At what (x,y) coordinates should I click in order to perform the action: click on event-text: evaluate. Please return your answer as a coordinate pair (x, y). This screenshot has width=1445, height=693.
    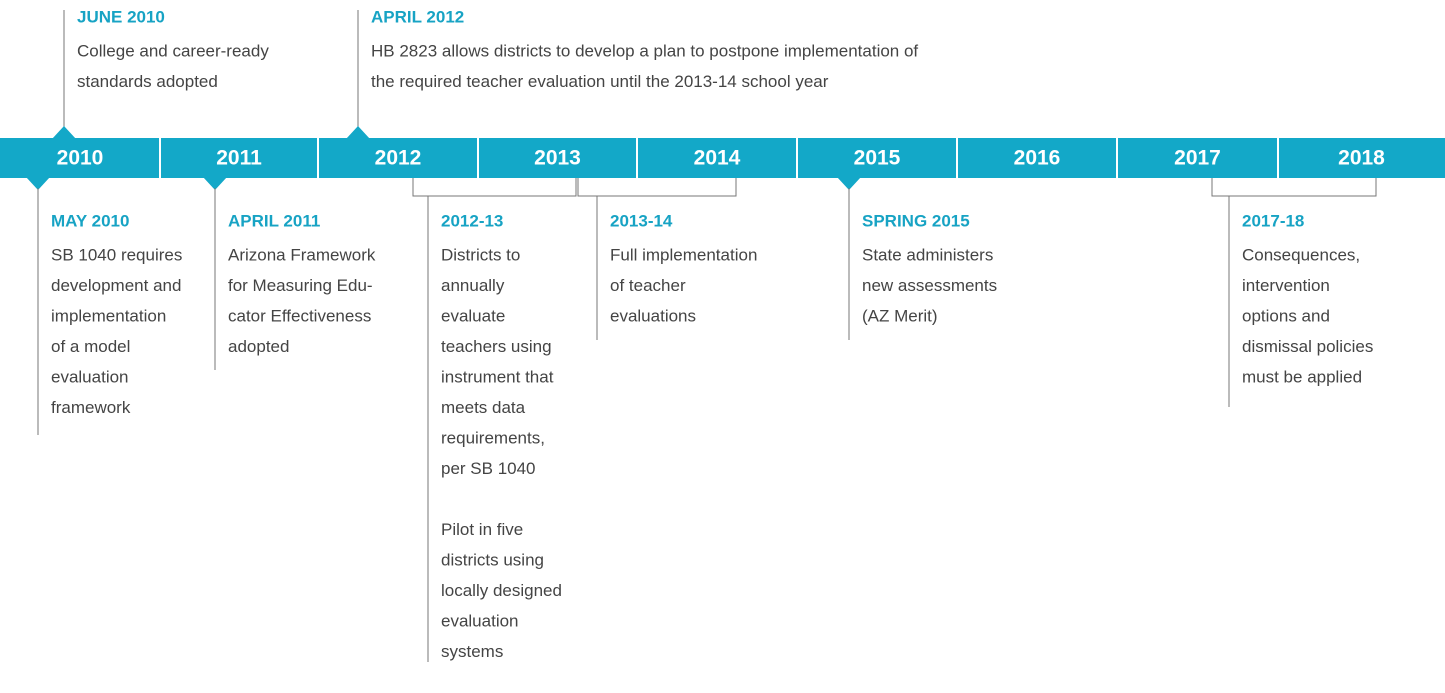
    Looking at the image, I should click on (473, 315).